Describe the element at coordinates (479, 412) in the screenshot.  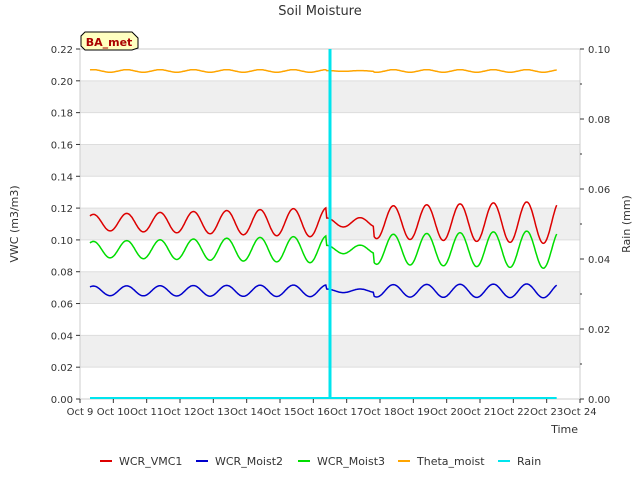
I see `x-tick-label: Oct 21` at that location.